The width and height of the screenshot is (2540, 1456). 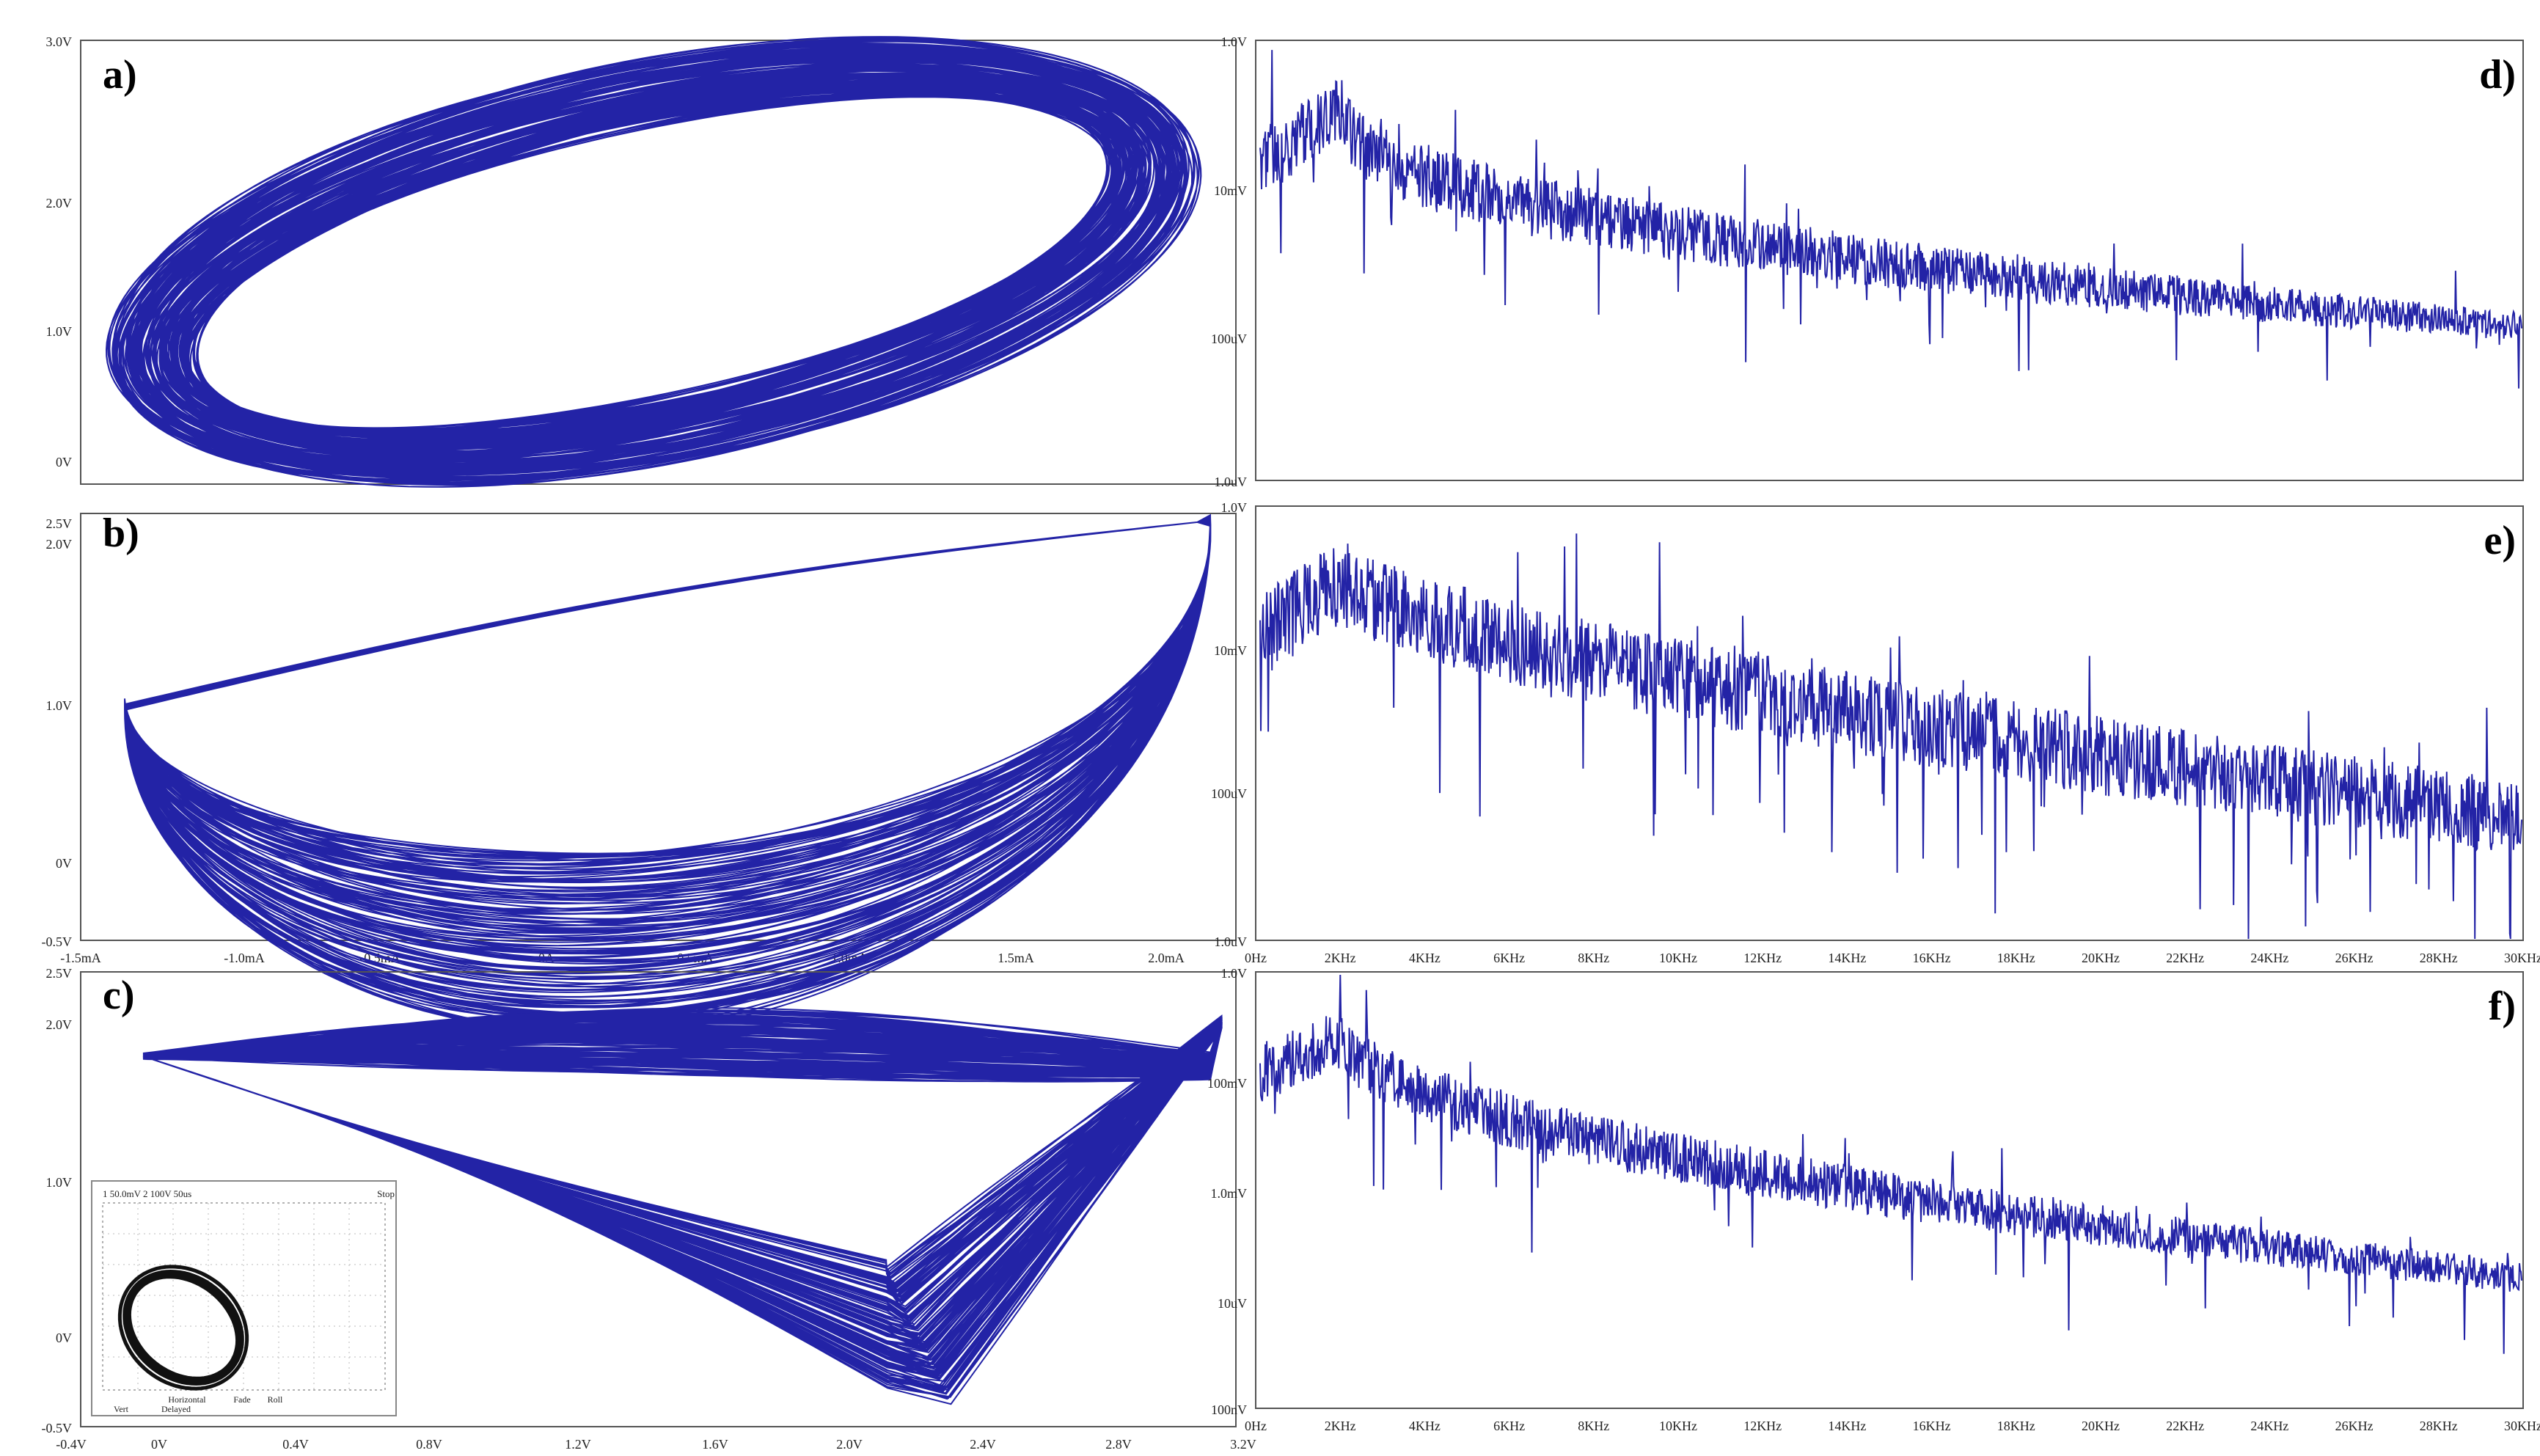 What do you see at coordinates (1118, 1445) in the screenshot?
I see `x-tick-label: 2.8V` at bounding box center [1118, 1445].